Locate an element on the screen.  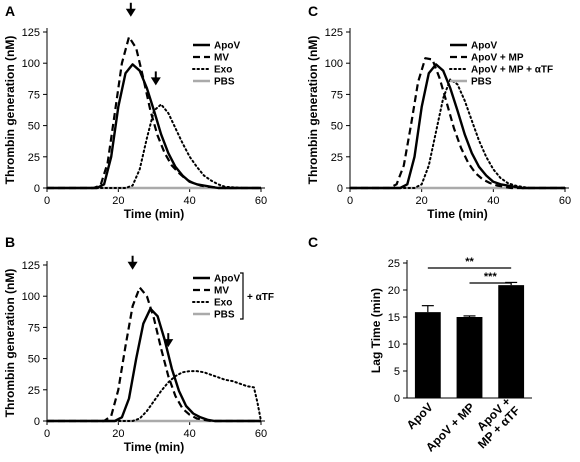
significance-label: *** is located at coordinates (491, 277).